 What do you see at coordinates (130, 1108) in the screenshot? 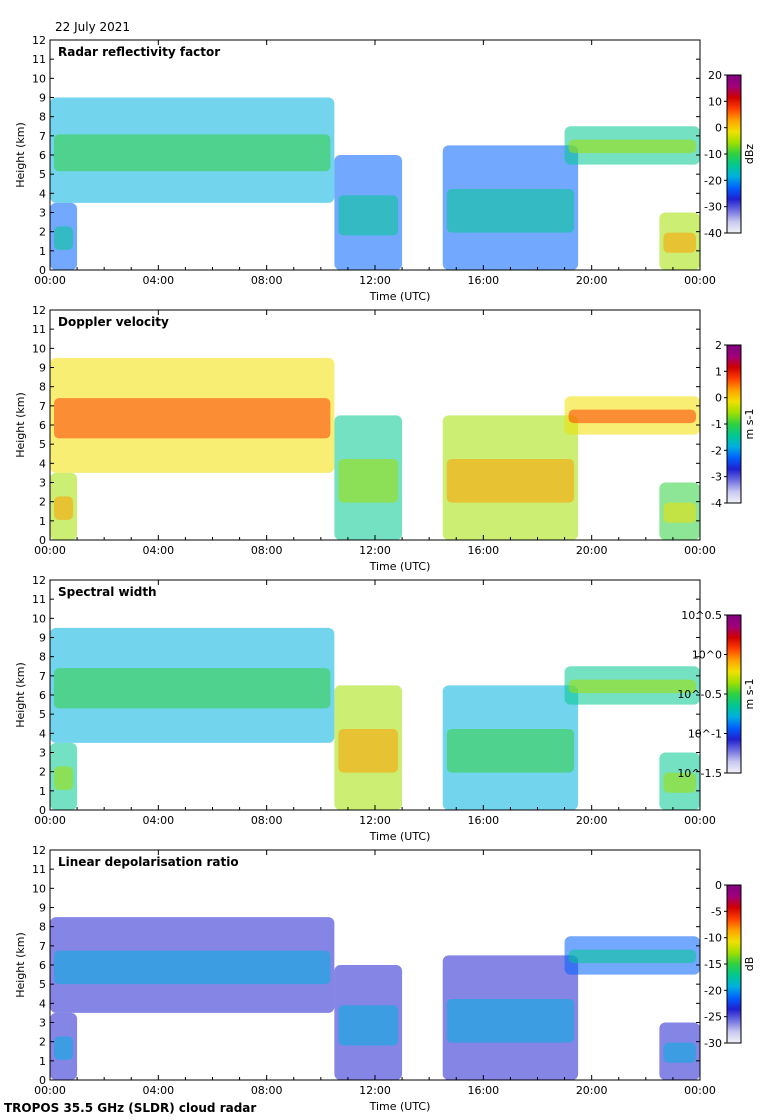
I see `instrument-label: TROPOS 35.5 GHz (SLDR) cloud radar` at bounding box center [130, 1108].